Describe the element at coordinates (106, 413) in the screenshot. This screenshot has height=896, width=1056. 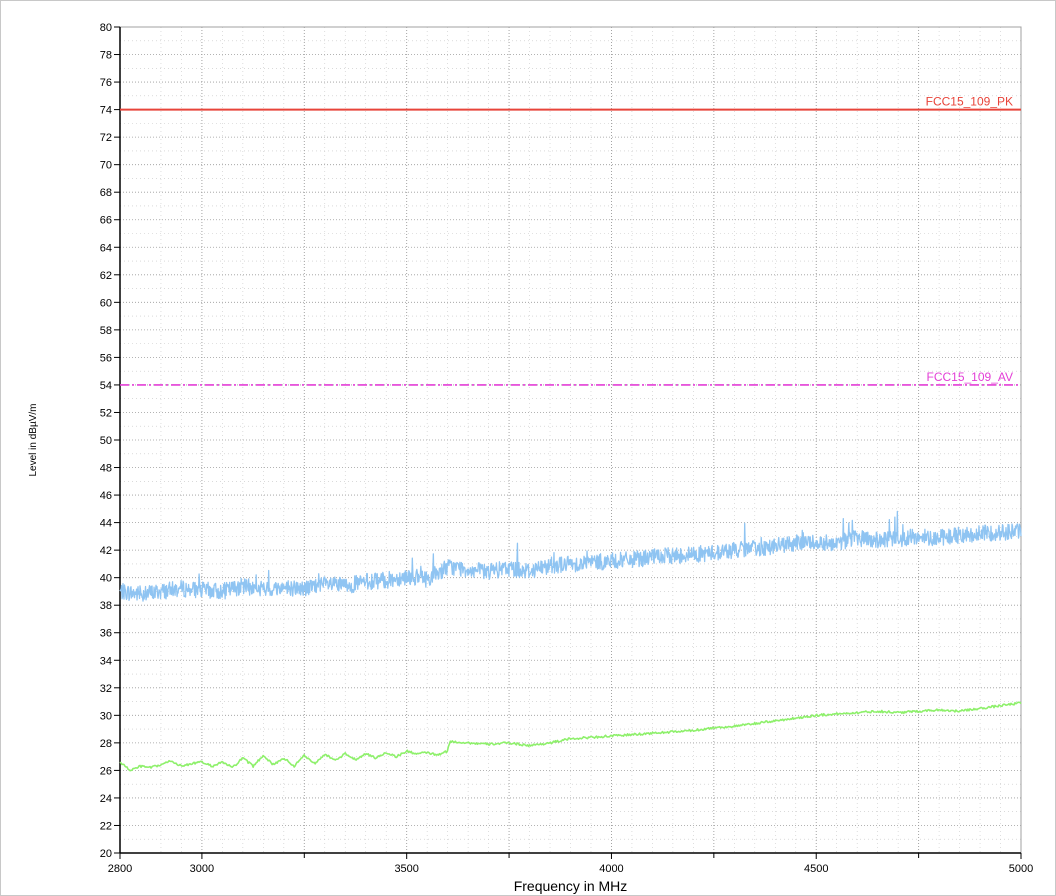
I see `y-tick-label: 52` at that location.